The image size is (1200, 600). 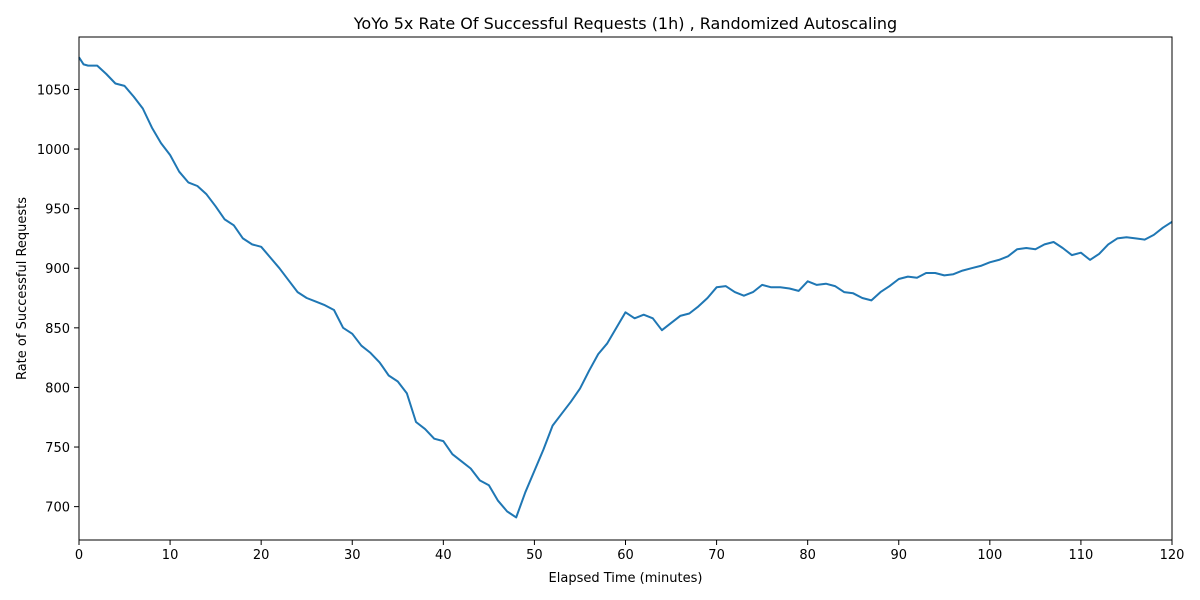 I want to click on y-axis-label: Rate of Successful Requests, so click(x=22, y=288).